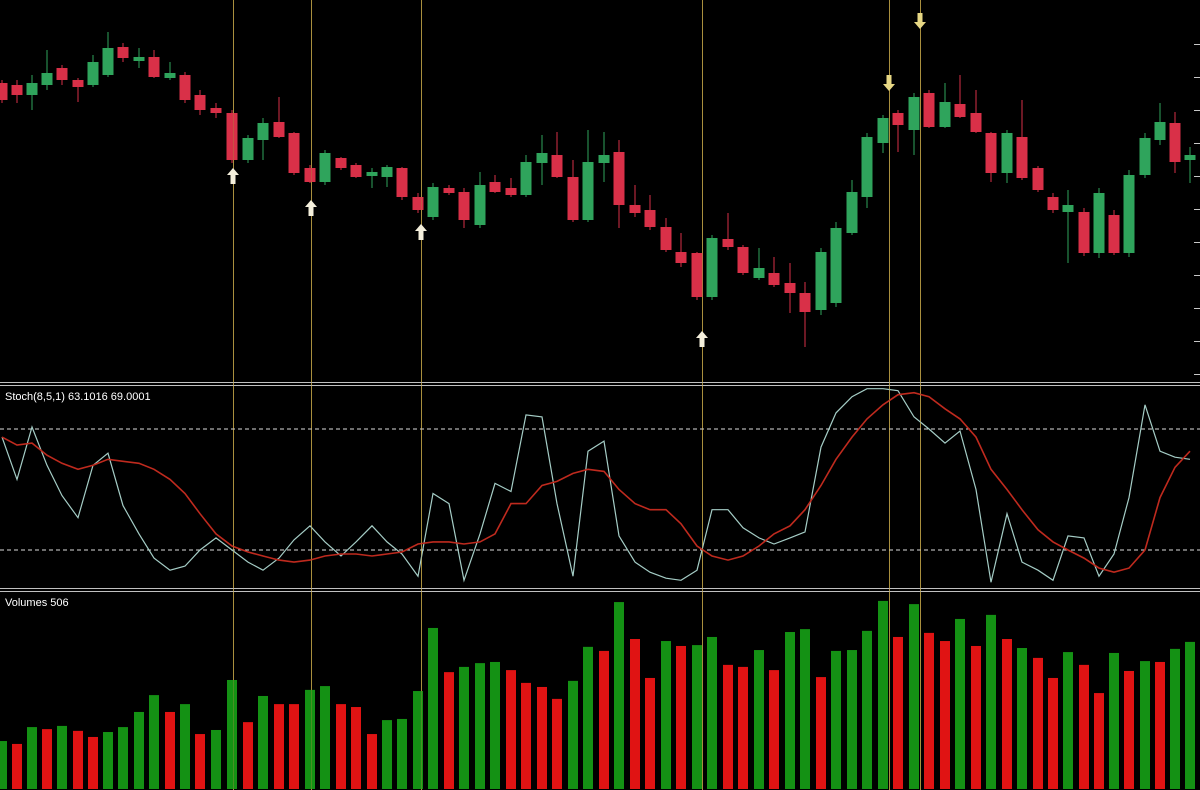  What do you see at coordinates (920, 21) in the screenshot?
I see `sell-arrow-icon` at bounding box center [920, 21].